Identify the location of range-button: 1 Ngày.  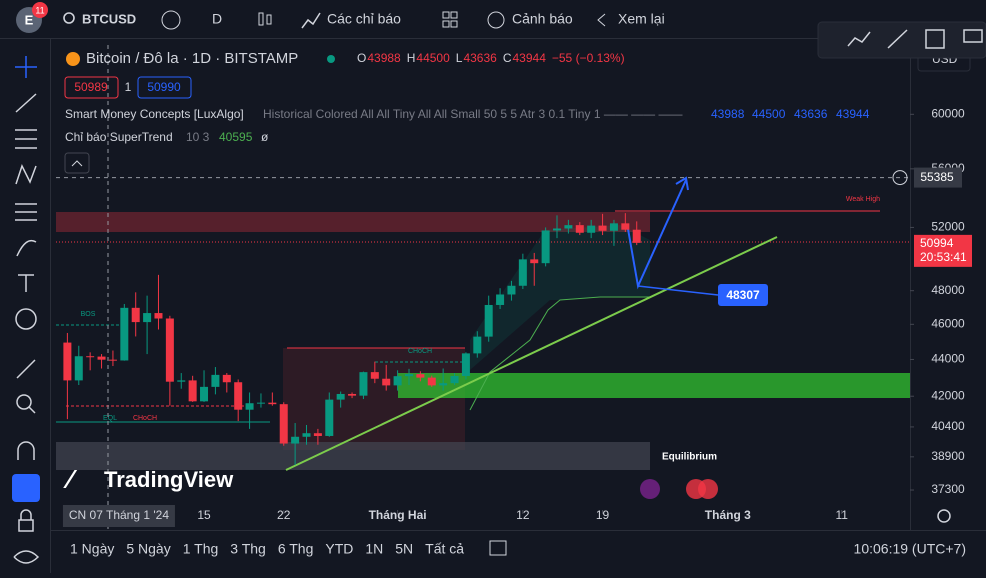
(92, 549).